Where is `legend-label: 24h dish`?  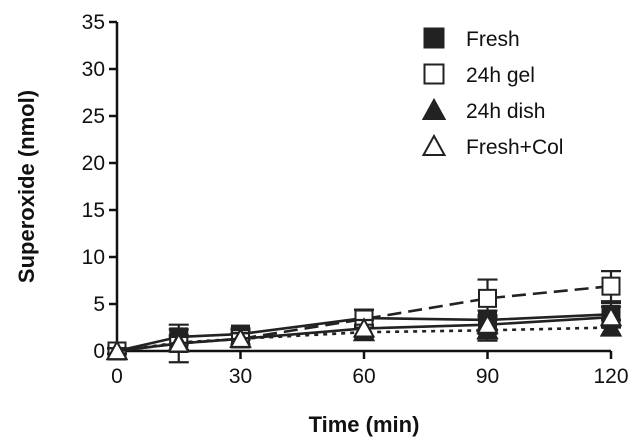
legend-label: 24h dish is located at coordinates (505, 111).